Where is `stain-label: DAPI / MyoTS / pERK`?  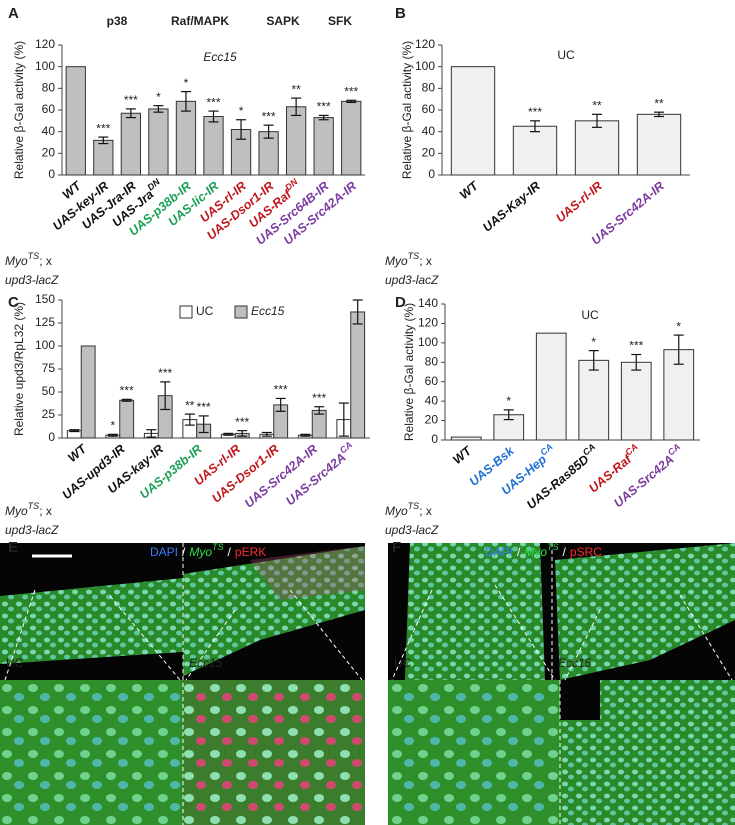 stain-label: DAPI / MyoTS / pERK is located at coordinates (208, 550).